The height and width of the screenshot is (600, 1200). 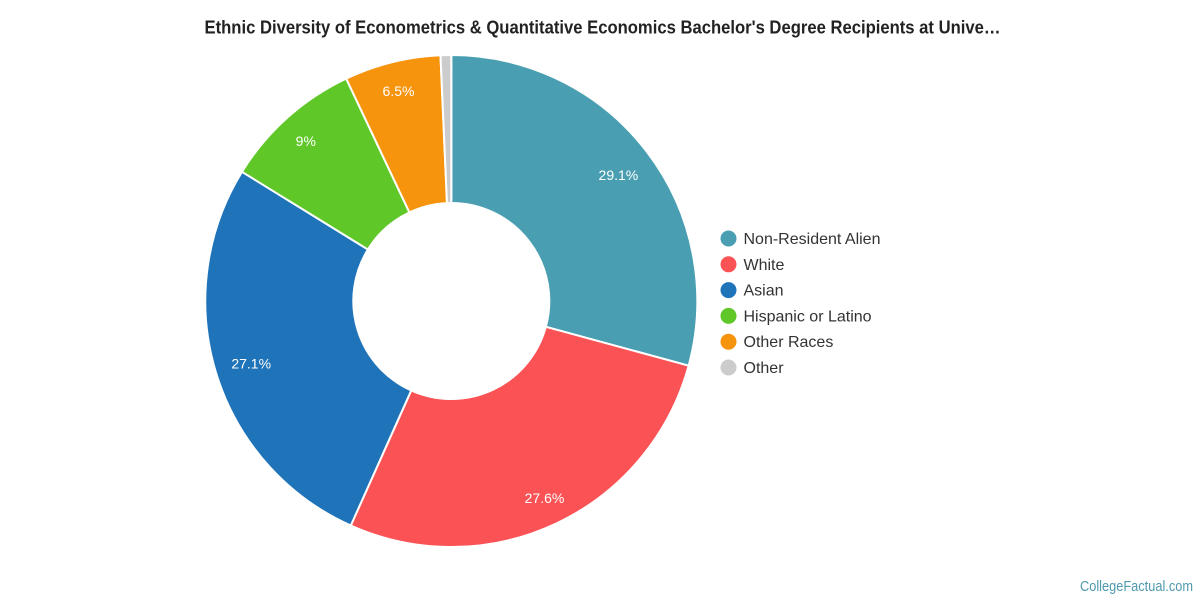 I want to click on svg-text: 6.5%, so click(x=399, y=91).